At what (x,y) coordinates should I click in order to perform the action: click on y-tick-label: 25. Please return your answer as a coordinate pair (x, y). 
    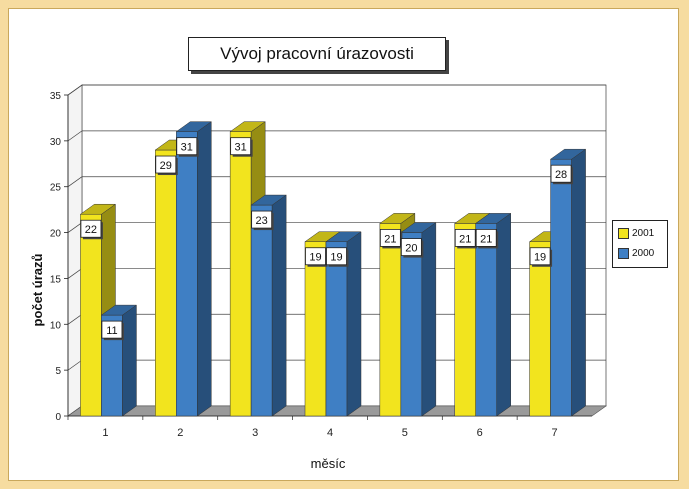
    Looking at the image, I should click on (56, 188).